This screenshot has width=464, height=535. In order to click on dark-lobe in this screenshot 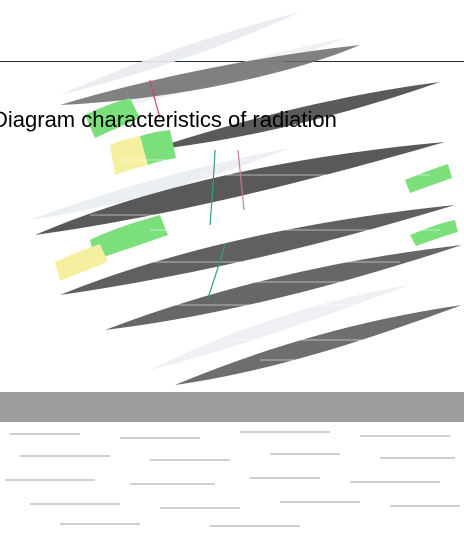, I will do `click(210, 75)`.